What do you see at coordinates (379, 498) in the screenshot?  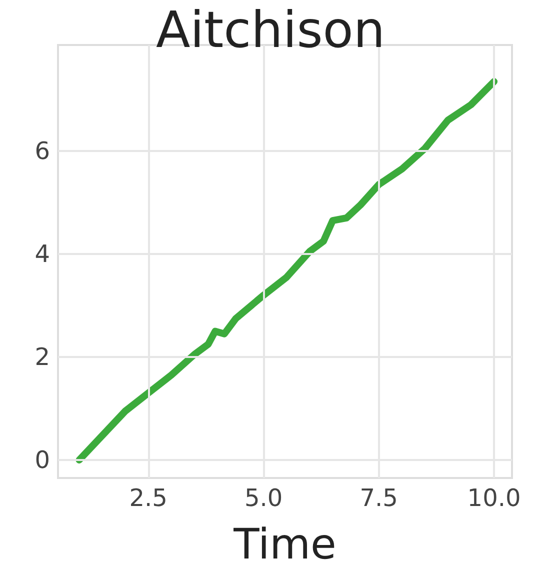 I see `x-tick-label: 7.5` at bounding box center [379, 498].